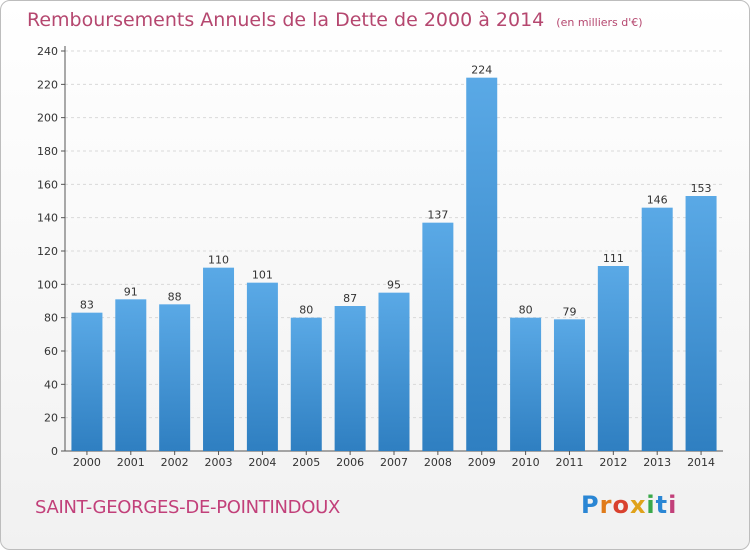 The image size is (750, 550). What do you see at coordinates (47, 84) in the screenshot?
I see `y-tick-label: 220` at bounding box center [47, 84].